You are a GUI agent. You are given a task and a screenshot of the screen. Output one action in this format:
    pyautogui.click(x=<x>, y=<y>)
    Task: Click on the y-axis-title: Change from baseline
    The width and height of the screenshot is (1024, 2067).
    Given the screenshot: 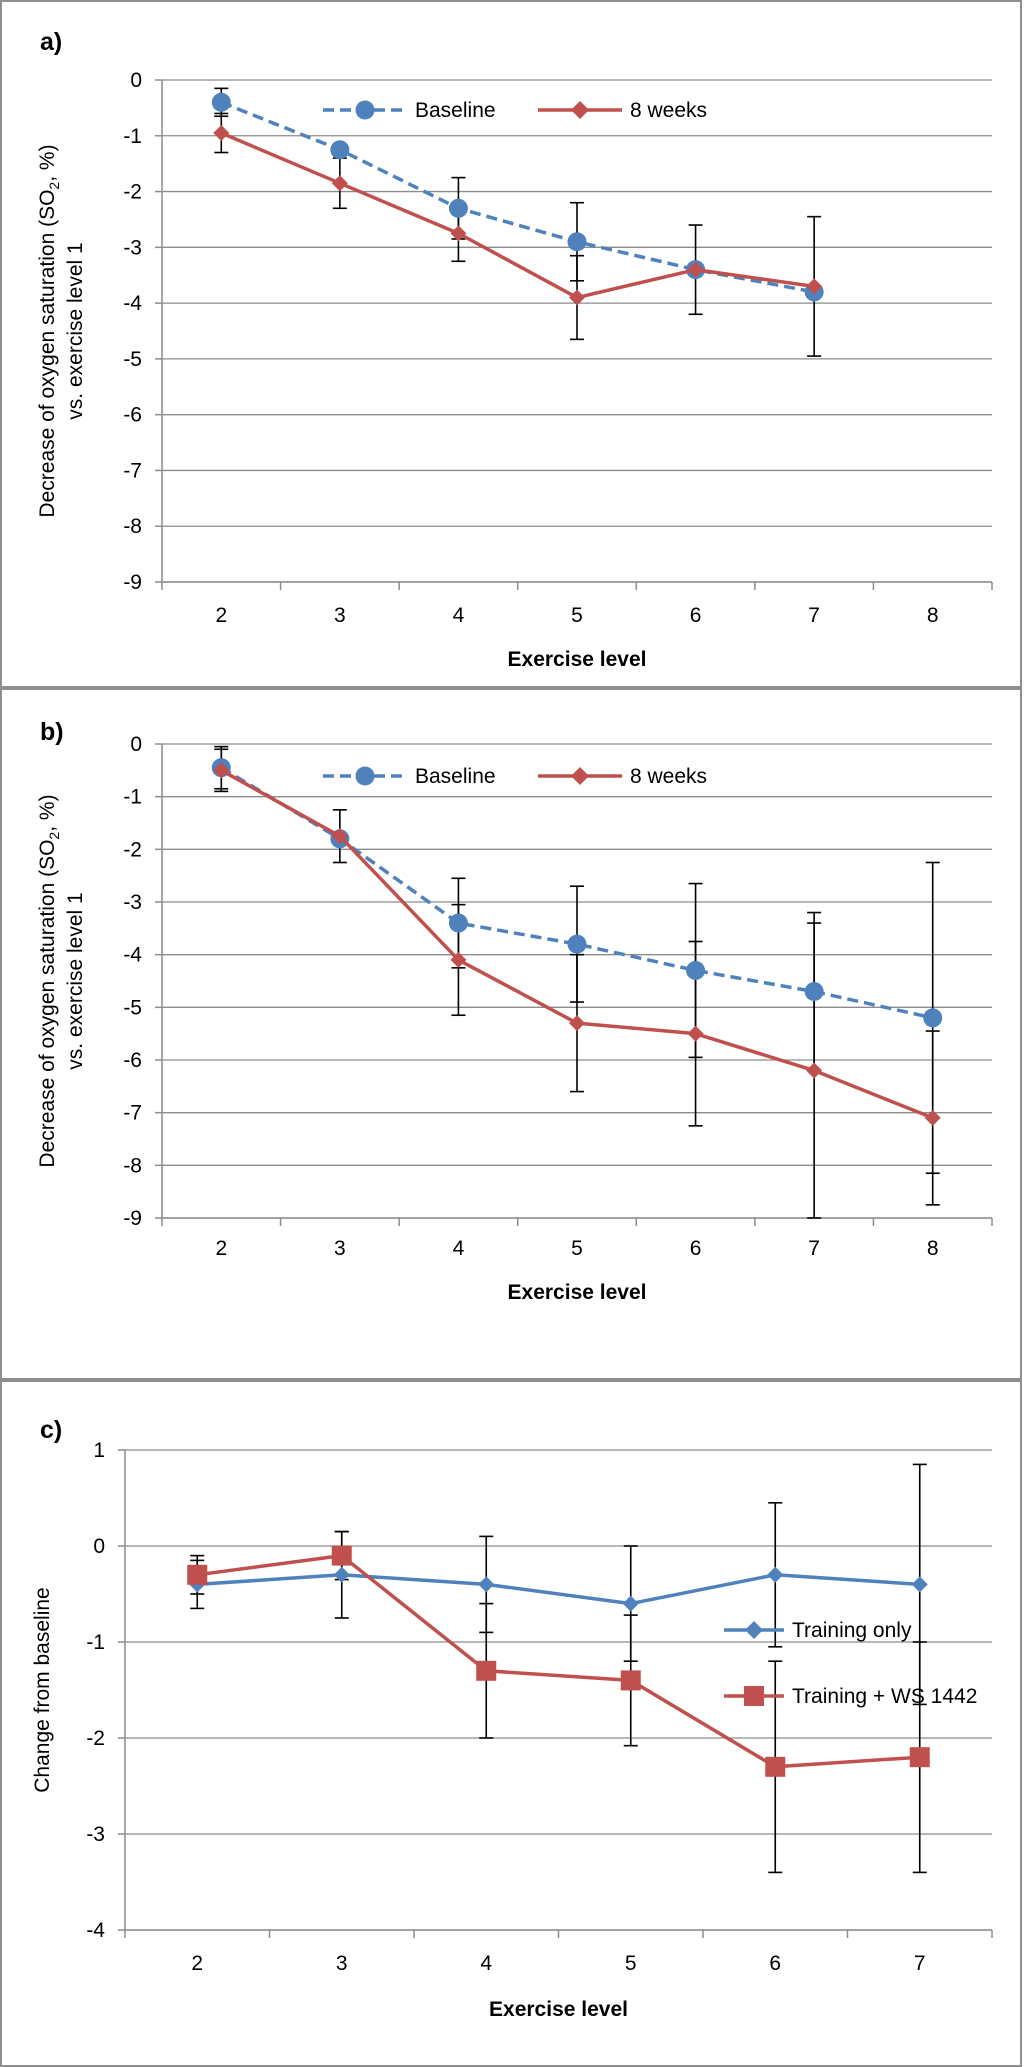 What is the action you would take?
    pyautogui.click(x=42, y=1689)
    